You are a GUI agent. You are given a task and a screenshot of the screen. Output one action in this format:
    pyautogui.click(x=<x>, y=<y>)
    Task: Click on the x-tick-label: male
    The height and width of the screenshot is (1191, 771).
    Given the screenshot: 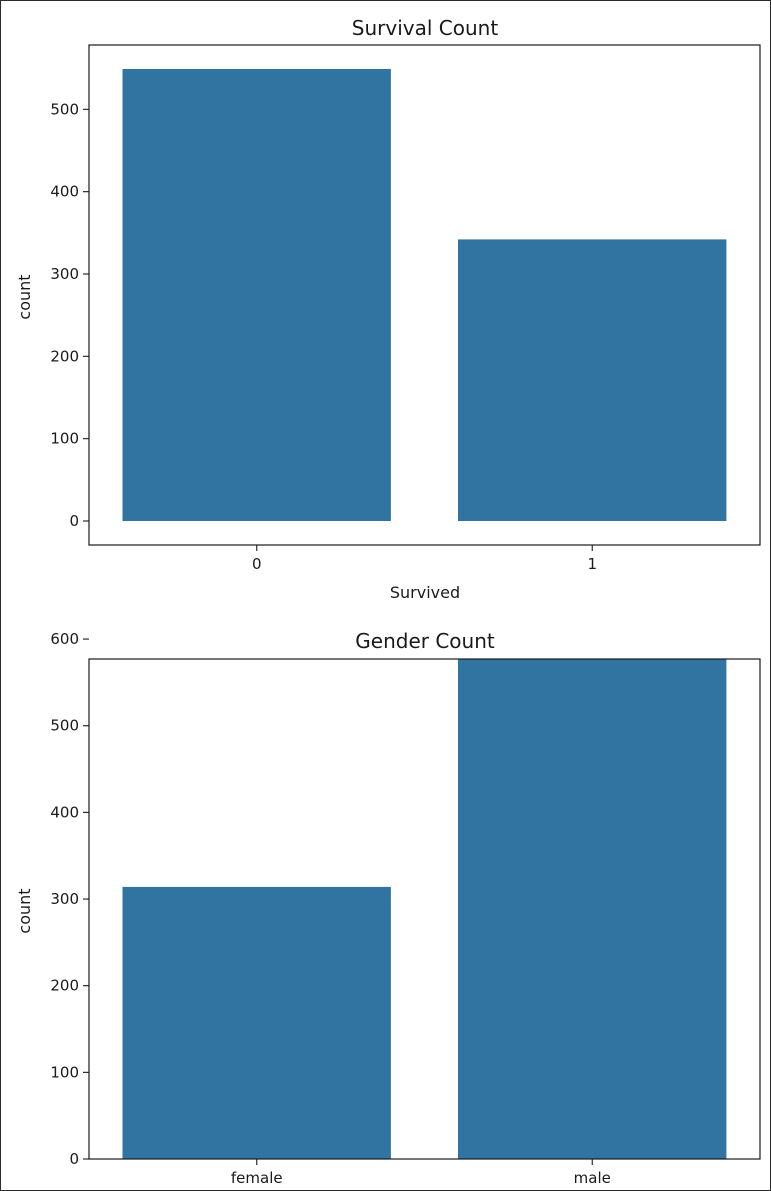 What is the action you would take?
    pyautogui.click(x=592, y=1178)
    